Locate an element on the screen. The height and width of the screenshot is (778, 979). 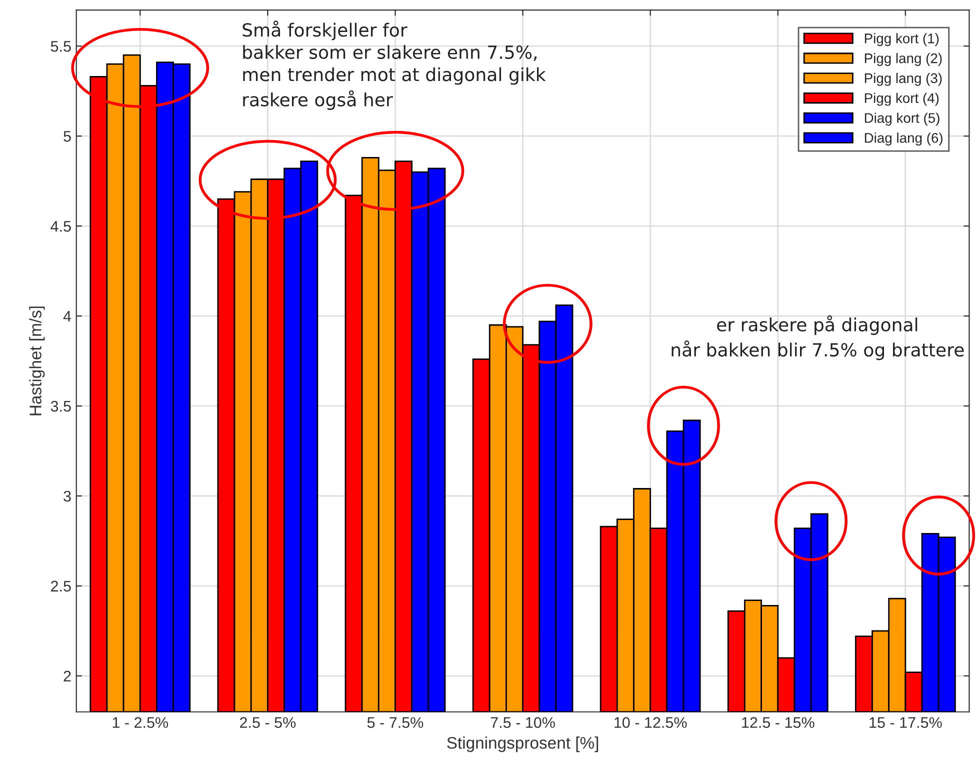
y-tick-label: 3 is located at coordinates (67, 496).